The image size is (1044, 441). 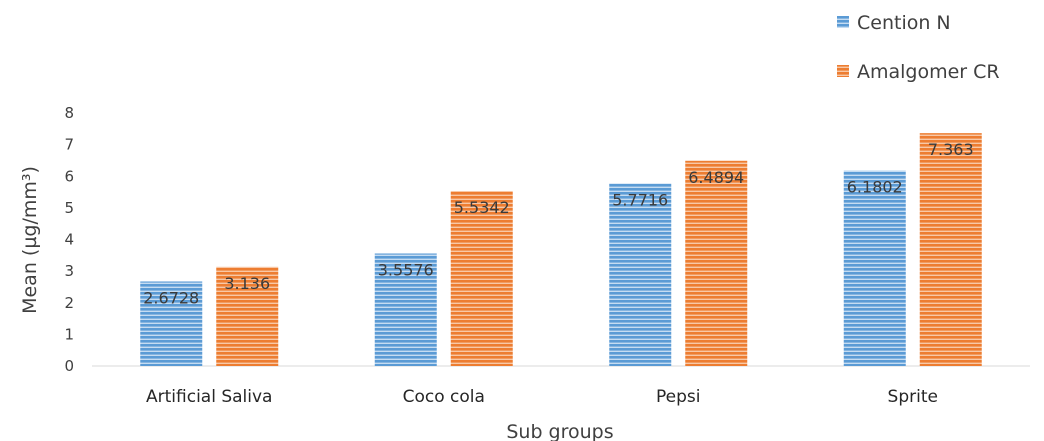 I want to click on x-axis-ticks: Artificial Saliva Coco cola Pepsi Sprite, so click(x=542, y=397).